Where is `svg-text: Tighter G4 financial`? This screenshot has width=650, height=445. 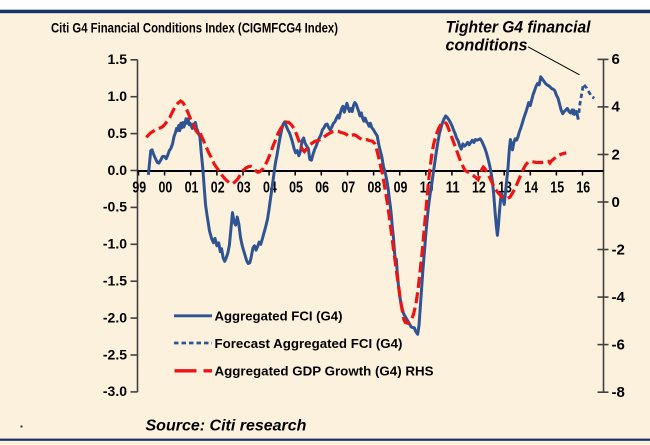
svg-text: Tighter G4 financial is located at coordinates (518, 28).